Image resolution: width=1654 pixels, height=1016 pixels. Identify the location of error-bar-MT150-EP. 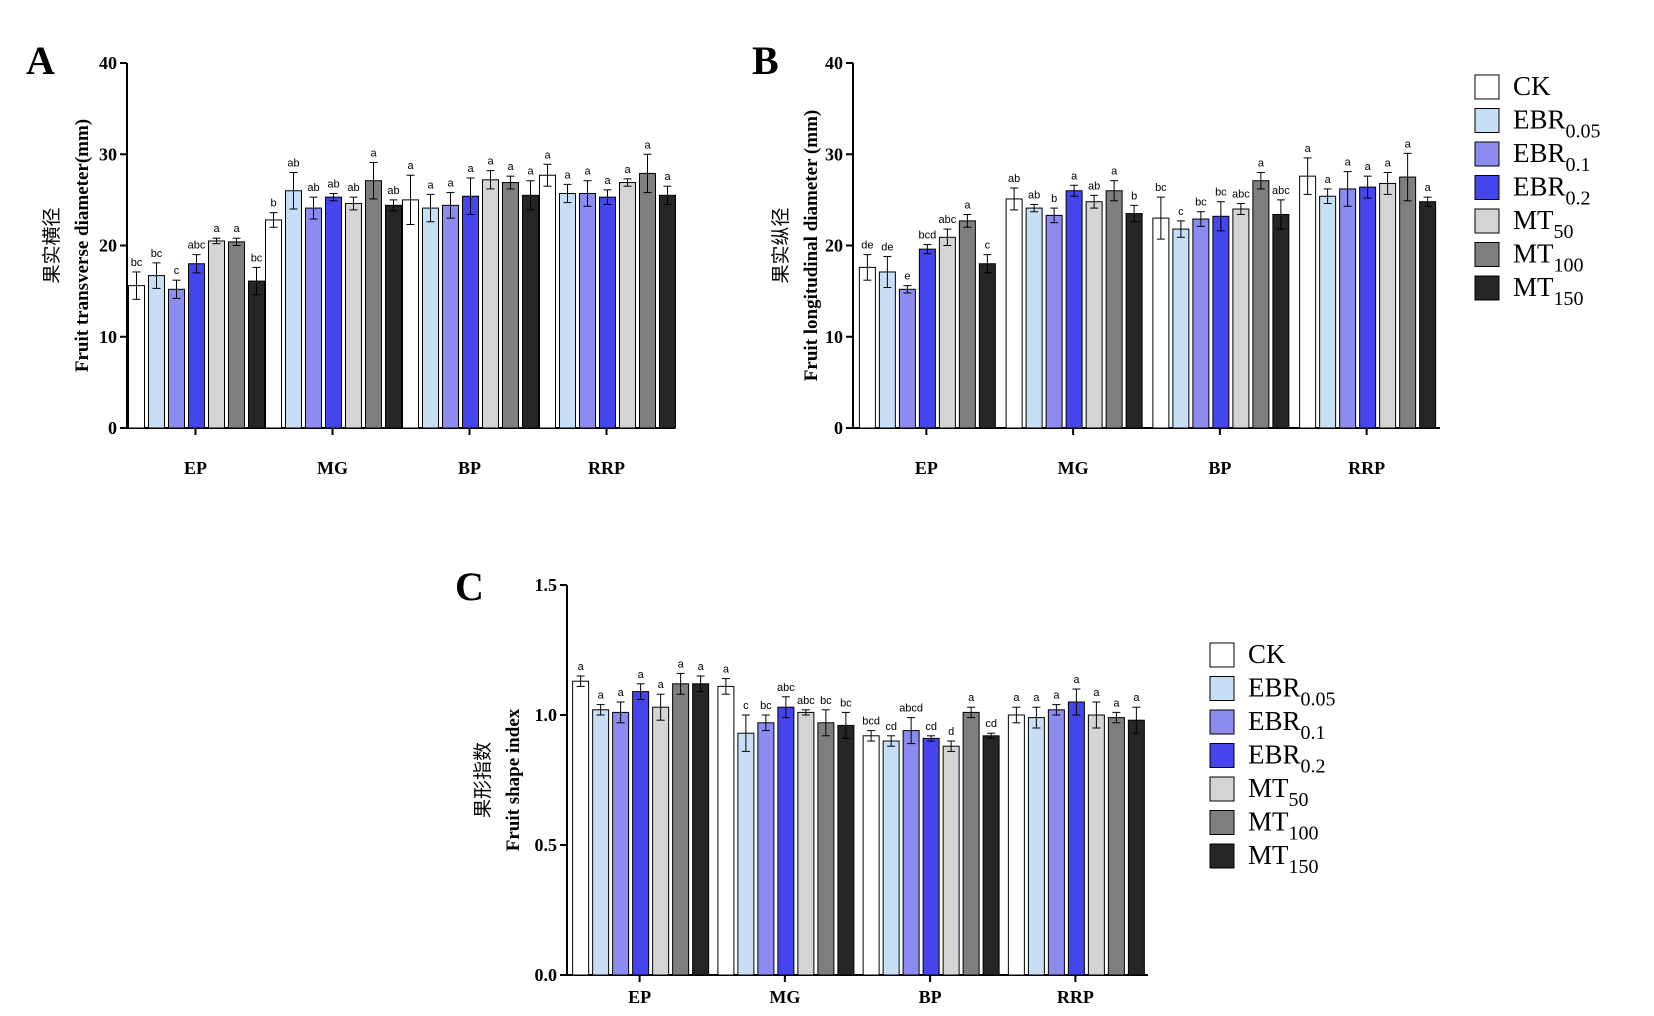
(987, 264).